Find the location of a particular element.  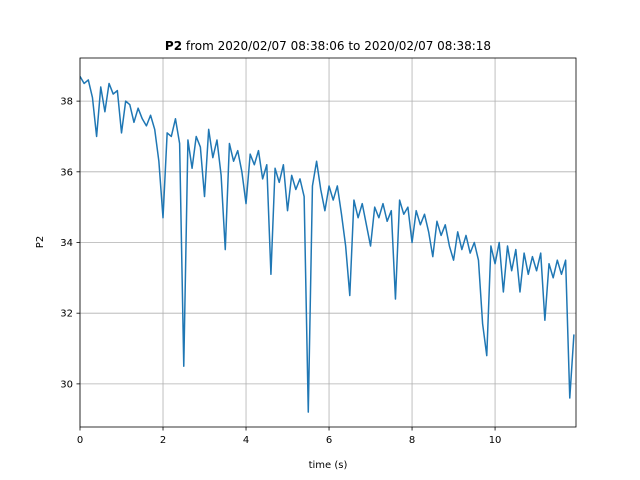

x-tick-label: 4 is located at coordinates (246, 440).